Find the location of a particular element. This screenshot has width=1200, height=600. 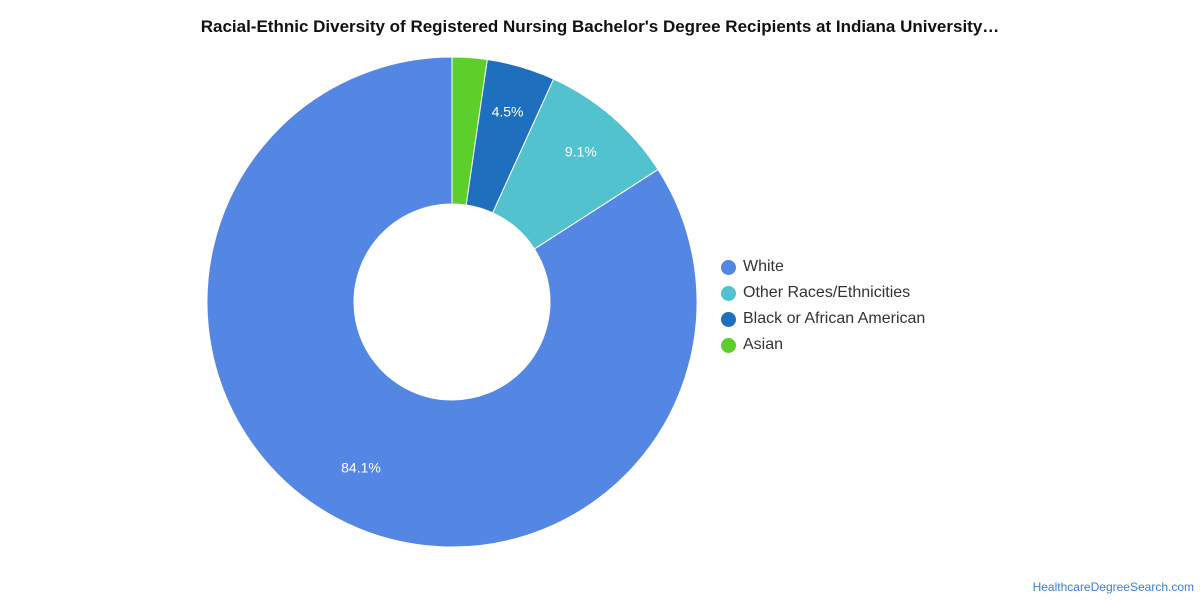

legend-label: Black or African American is located at coordinates (834, 318).